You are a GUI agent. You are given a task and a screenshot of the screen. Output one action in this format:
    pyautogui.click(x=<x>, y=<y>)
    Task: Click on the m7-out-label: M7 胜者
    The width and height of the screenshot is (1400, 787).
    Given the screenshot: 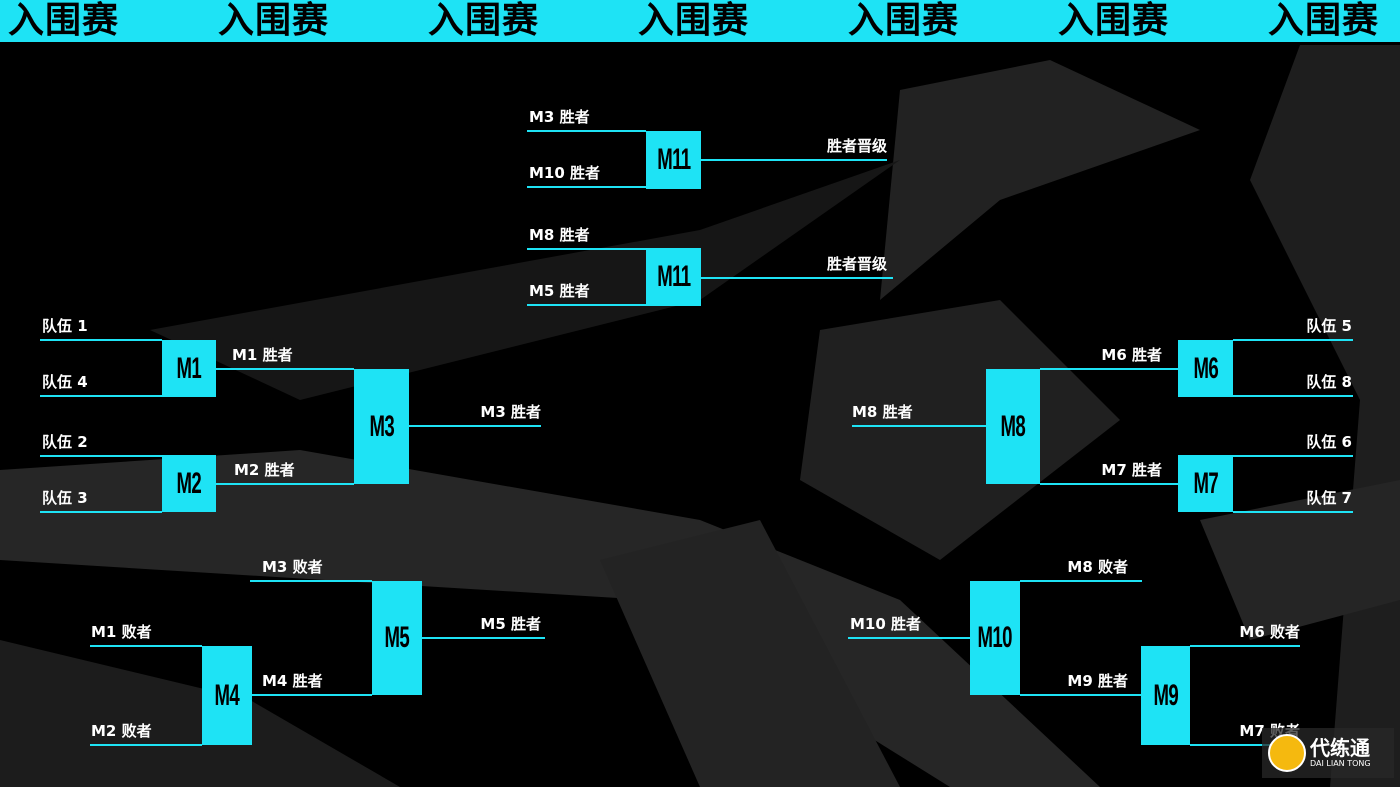 What is the action you would take?
    pyautogui.click(x=1131, y=470)
    